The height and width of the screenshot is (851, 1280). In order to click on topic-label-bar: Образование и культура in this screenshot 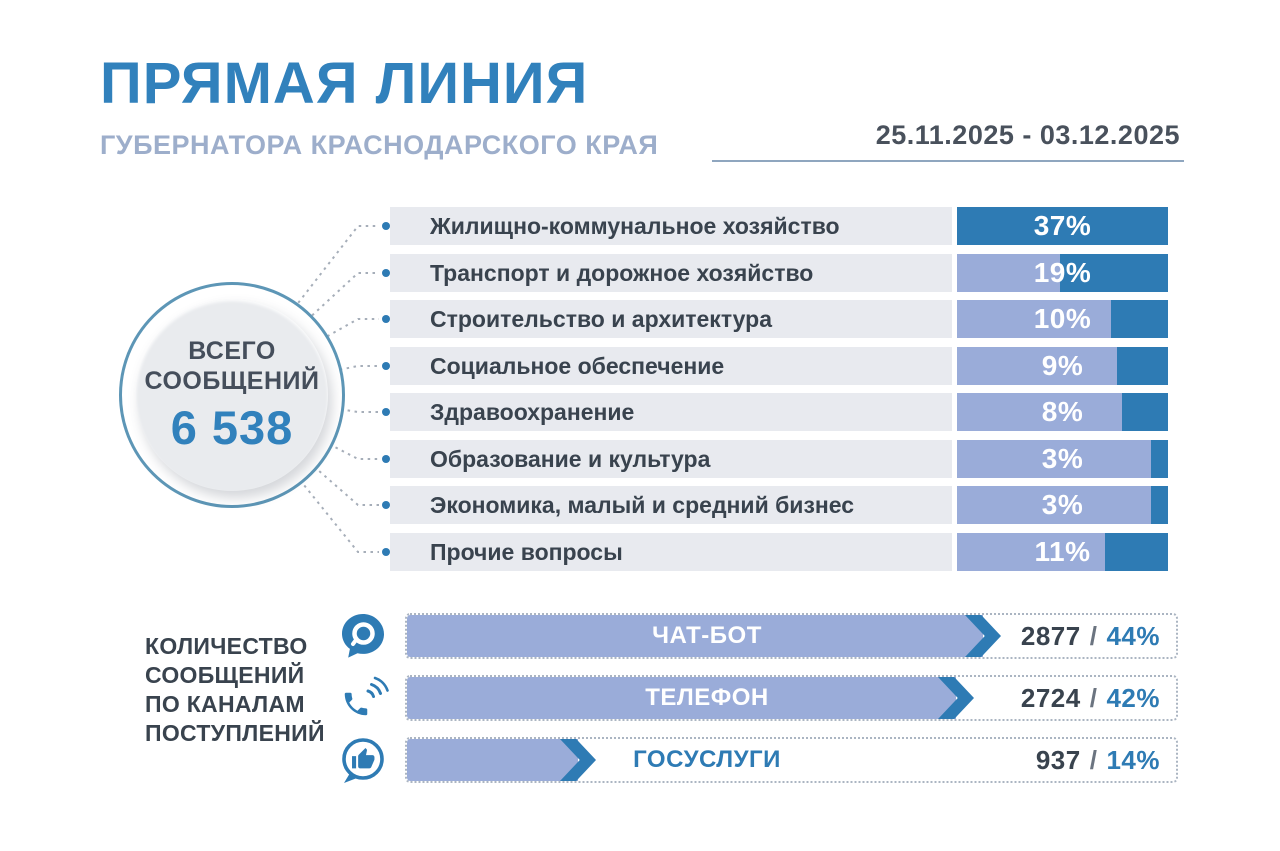, I will do `click(671, 459)`.